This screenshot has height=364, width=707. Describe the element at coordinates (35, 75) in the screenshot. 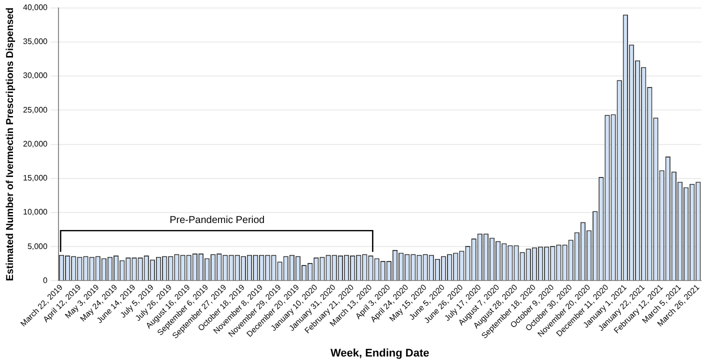

I see `y-tick-label: 30,000` at that location.